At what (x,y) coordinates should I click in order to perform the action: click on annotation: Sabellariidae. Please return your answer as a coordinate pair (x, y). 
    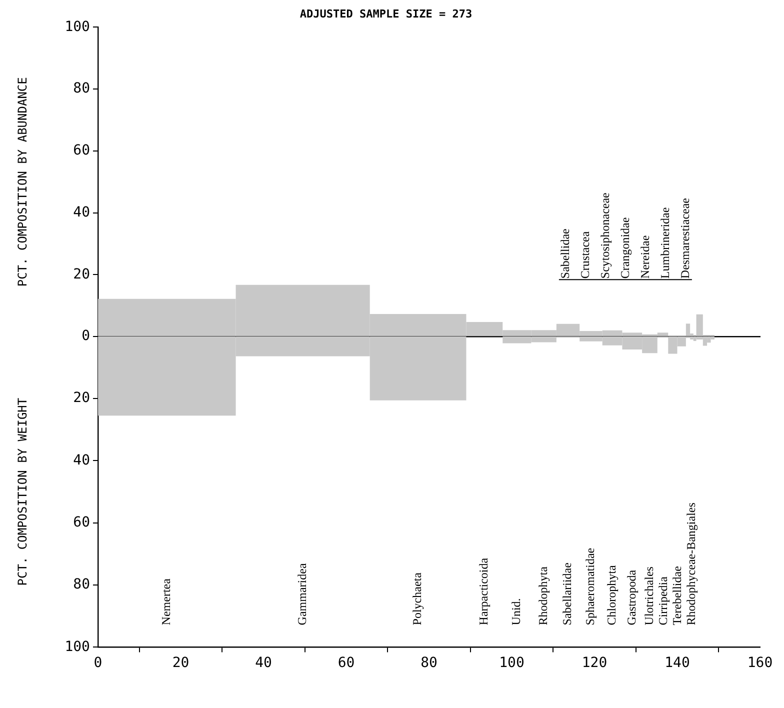
    Looking at the image, I should click on (567, 594).